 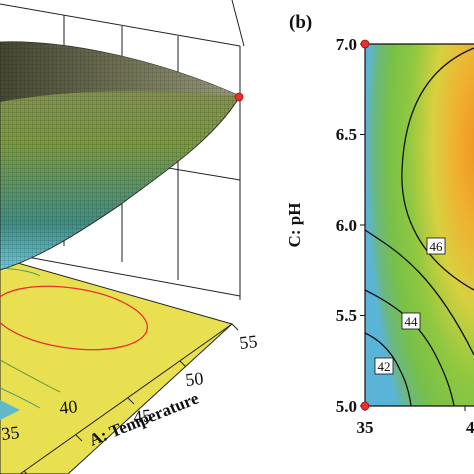 I want to click on x-tick-label: 50, so click(x=194, y=379).